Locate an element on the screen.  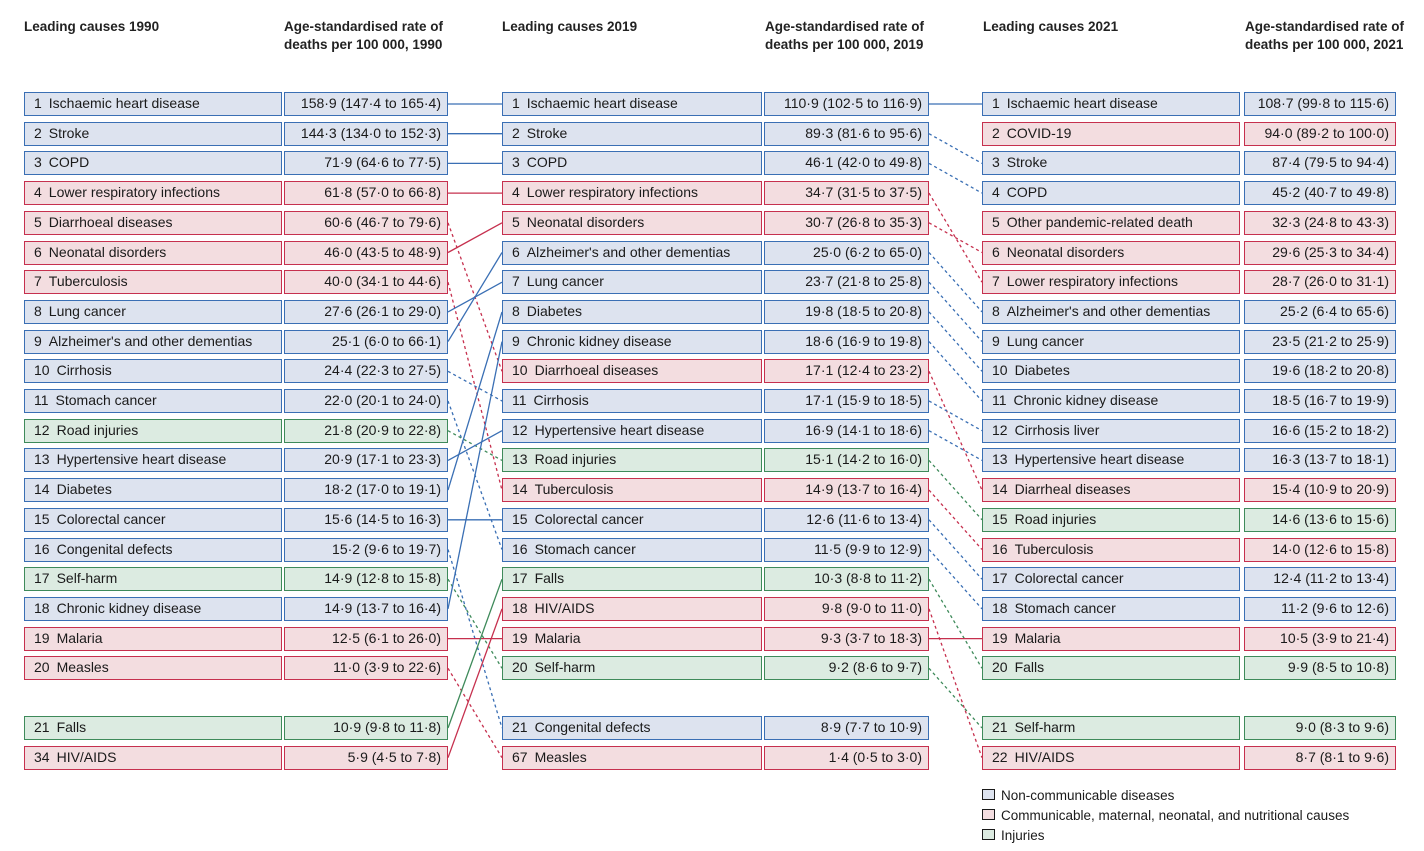
cause-box-2019-malaria: 19 Malaria is located at coordinates (632, 638).